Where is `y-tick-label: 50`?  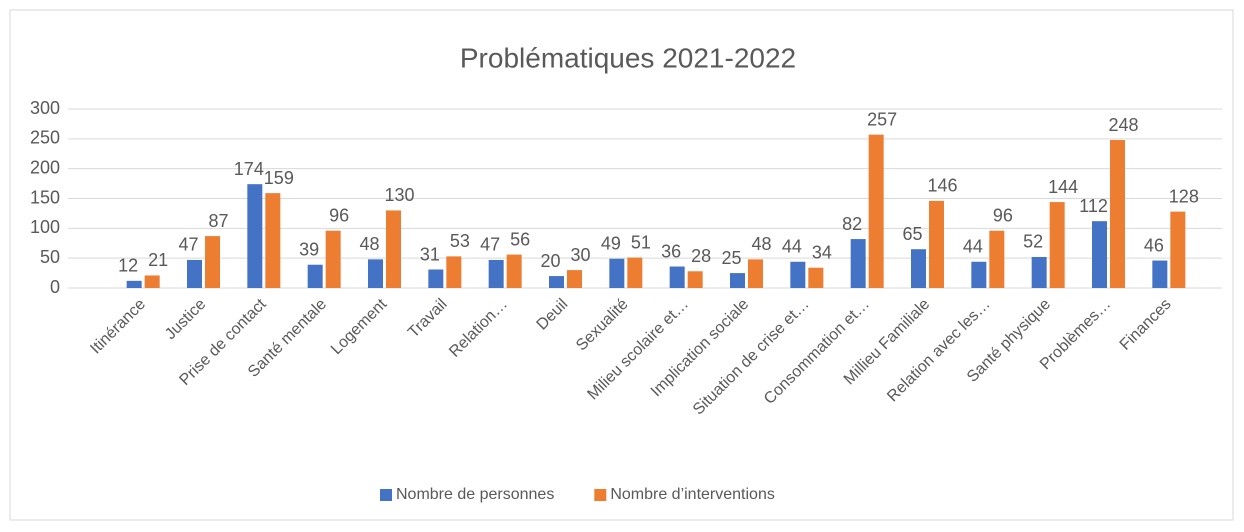 y-tick-label: 50 is located at coordinates (50, 257).